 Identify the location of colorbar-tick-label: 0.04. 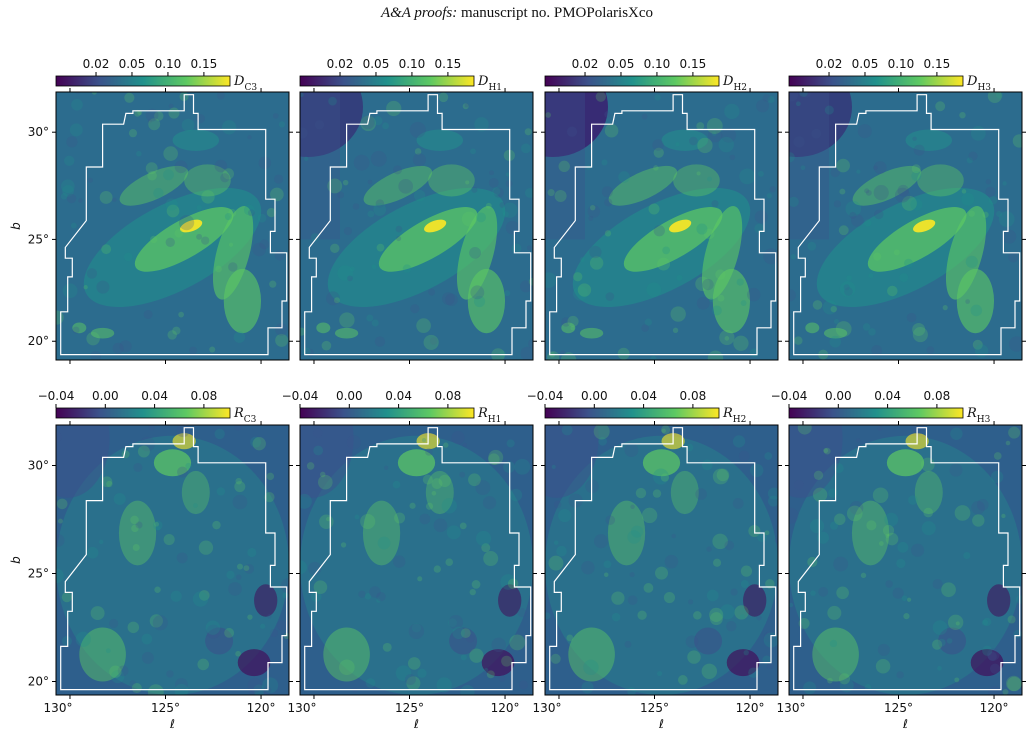
(154, 396).